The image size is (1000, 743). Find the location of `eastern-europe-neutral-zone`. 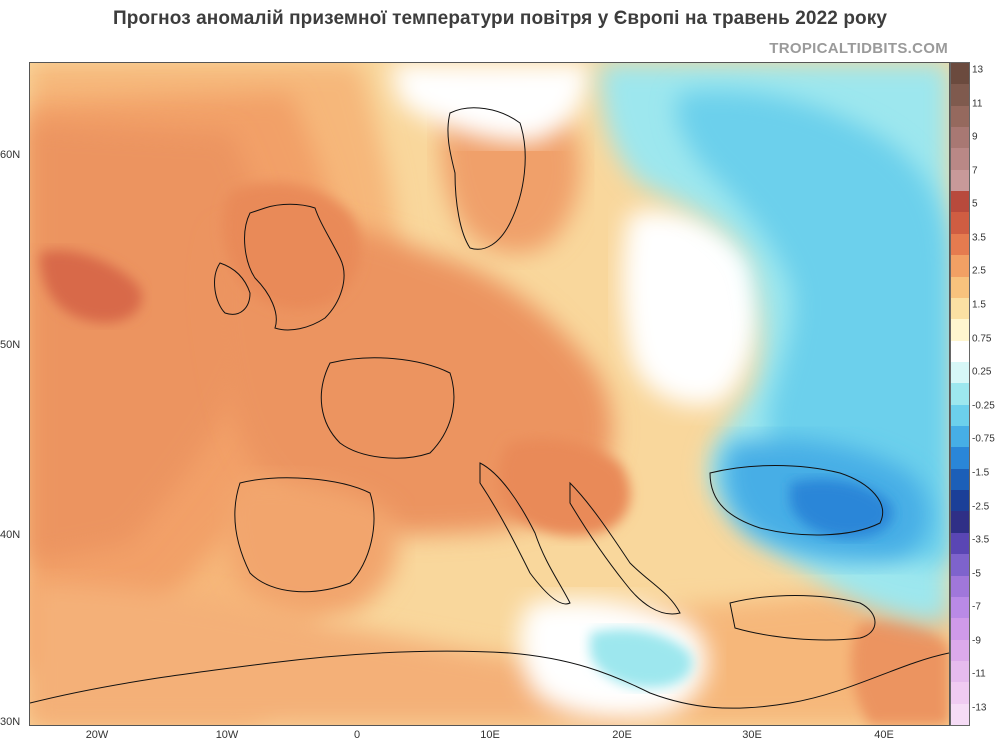

eastern-europe-neutral-zone is located at coordinates (692, 308).